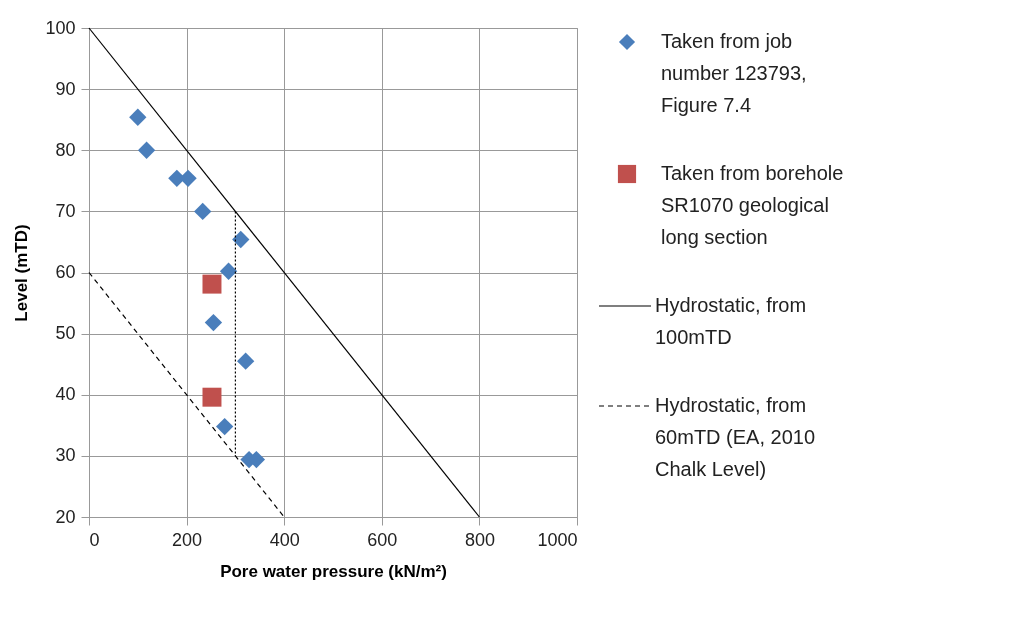 Image resolution: width=1036 pixels, height=620 pixels. Describe the element at coordinates (735, 437) in the screenshot. I see `legend-label: Hydrostatic, from 60mTD (EA, 2010 Chalk Level)` at that location.